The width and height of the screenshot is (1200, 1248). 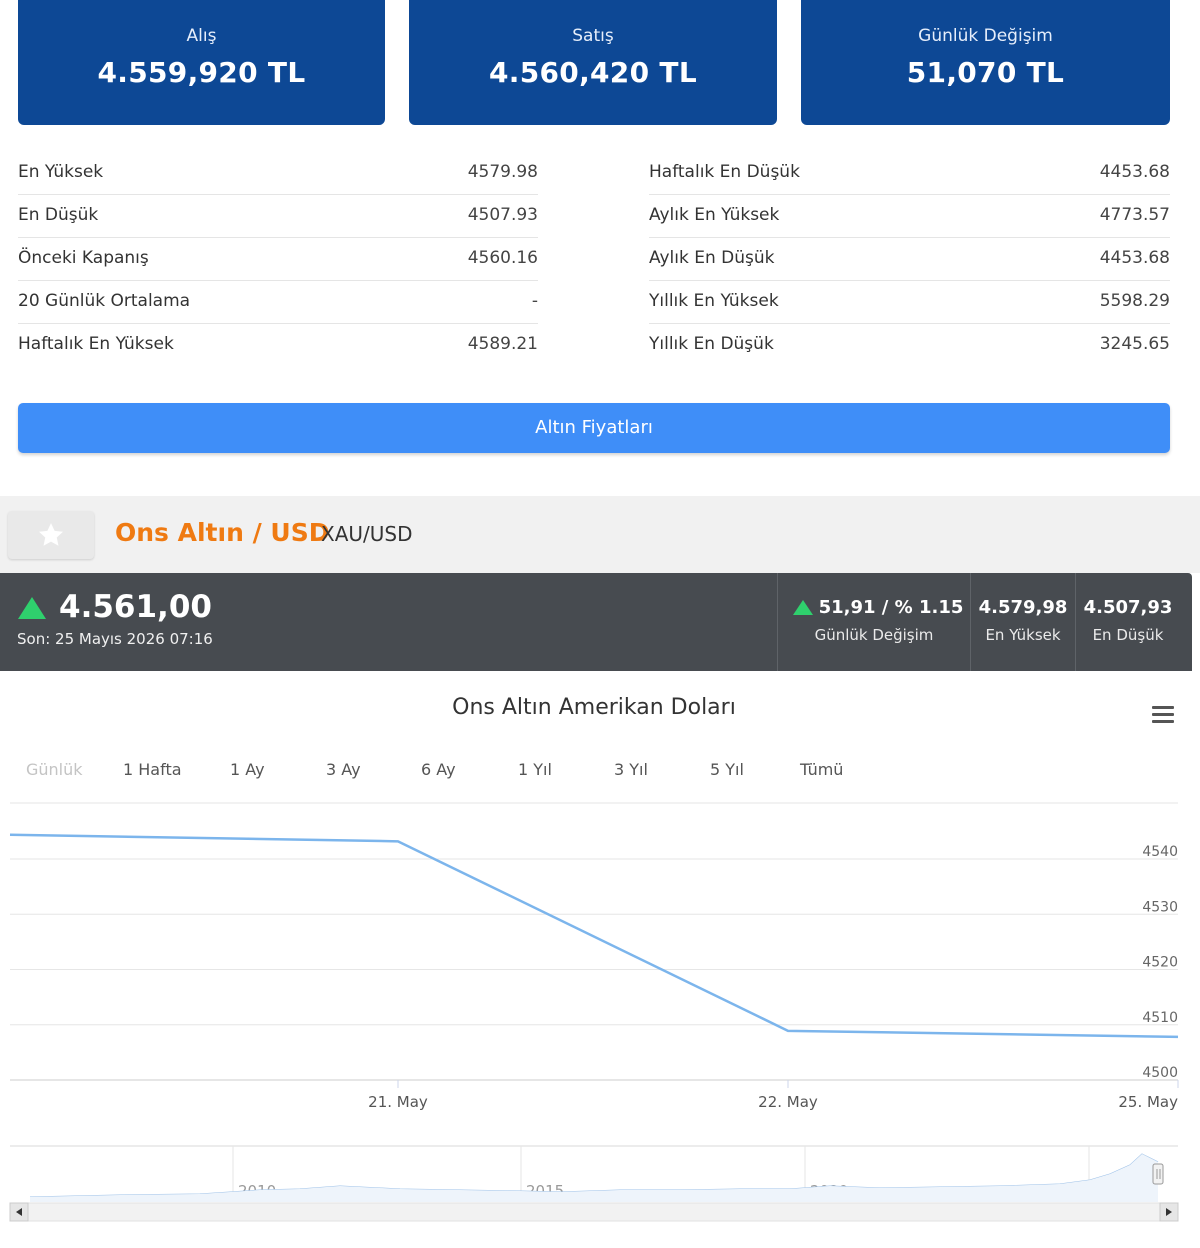 What do you see at coordinates (1160, 1018) in the screenshot?
I see `y-tick-label: 4510` at bounding box center [1160, 1018].